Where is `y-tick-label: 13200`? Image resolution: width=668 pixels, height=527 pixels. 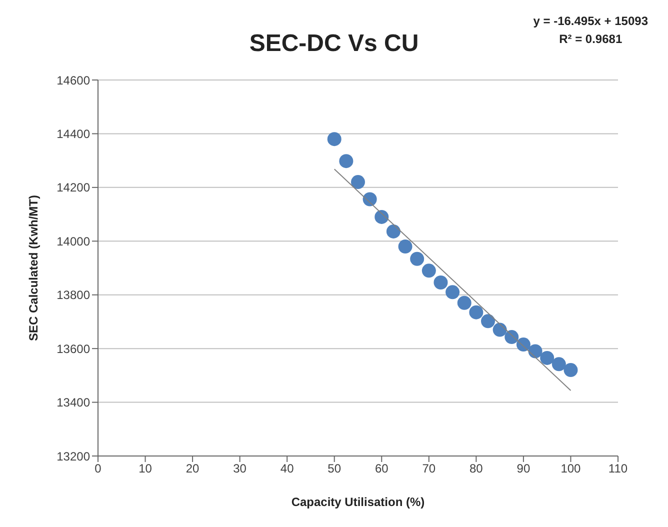 y-tick-label: 13200 is located at coordinates (73, 456).